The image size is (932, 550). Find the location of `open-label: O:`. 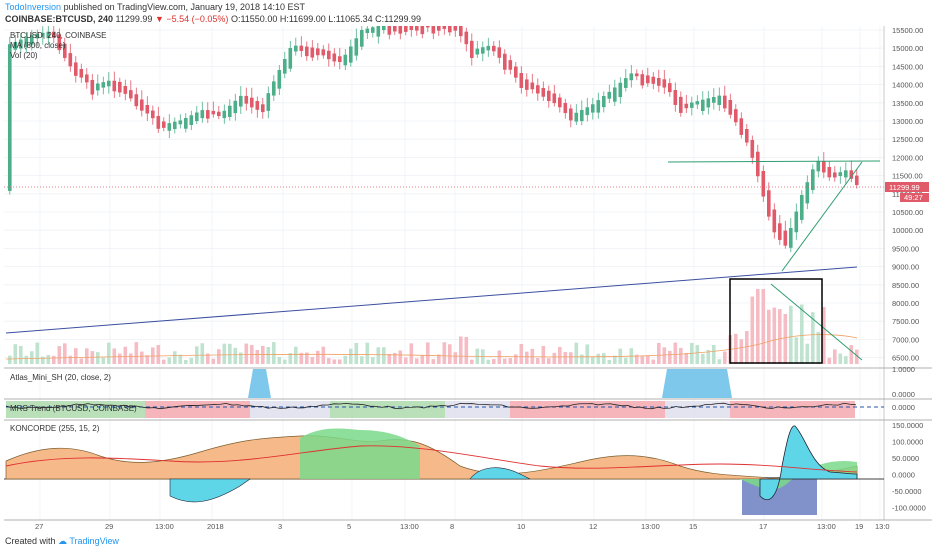

open-label: O: is located at coordinates (235, 19).